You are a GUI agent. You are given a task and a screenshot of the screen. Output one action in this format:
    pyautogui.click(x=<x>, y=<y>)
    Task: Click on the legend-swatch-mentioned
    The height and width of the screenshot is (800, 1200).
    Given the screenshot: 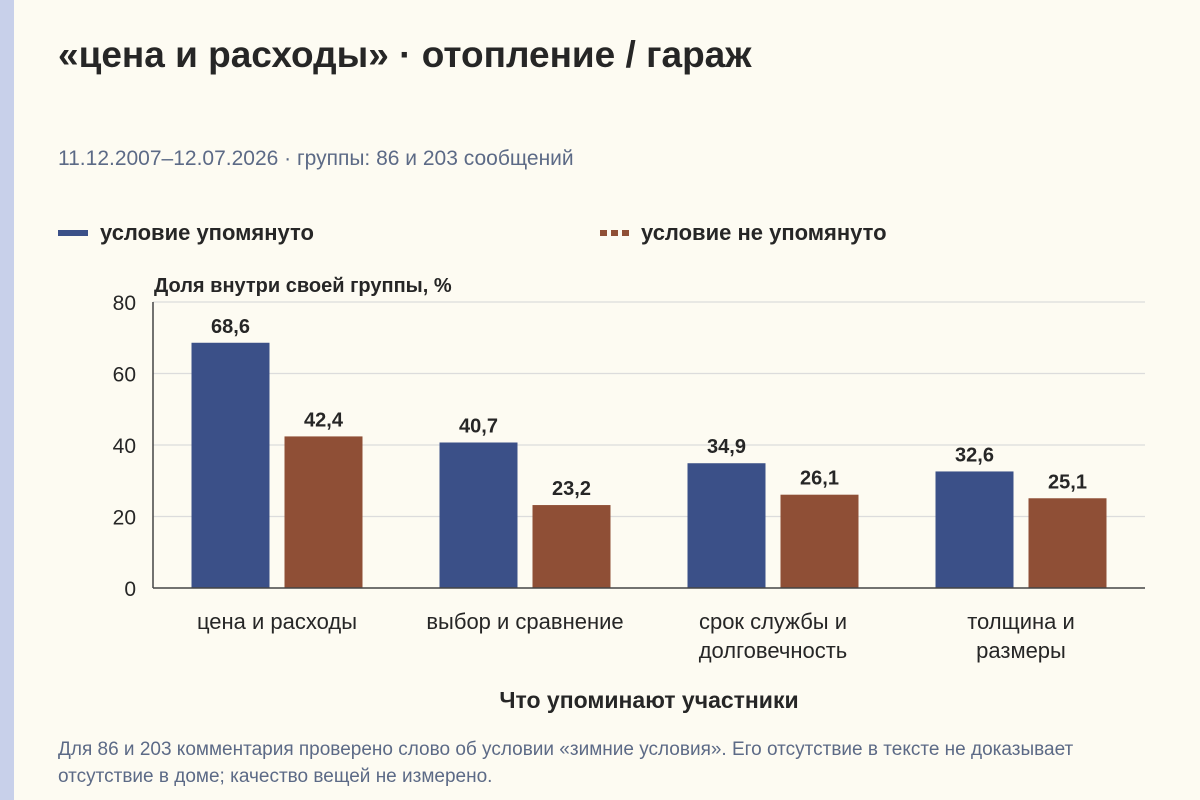 What is the action you would take?
    pyautogui.click(x=73, y=233)
    